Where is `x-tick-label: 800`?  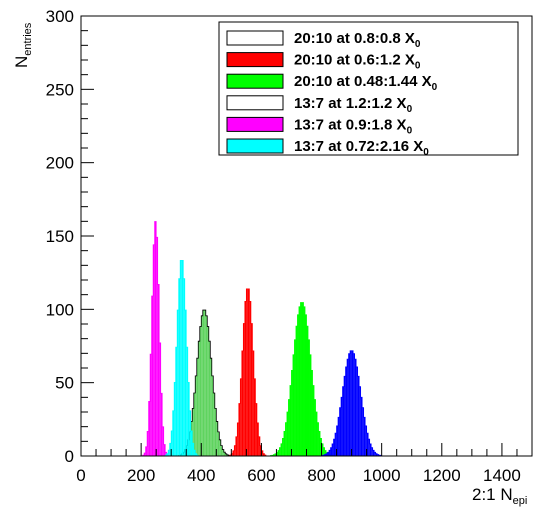 x-tick-label: 800 is located at coordinates (321, 475).